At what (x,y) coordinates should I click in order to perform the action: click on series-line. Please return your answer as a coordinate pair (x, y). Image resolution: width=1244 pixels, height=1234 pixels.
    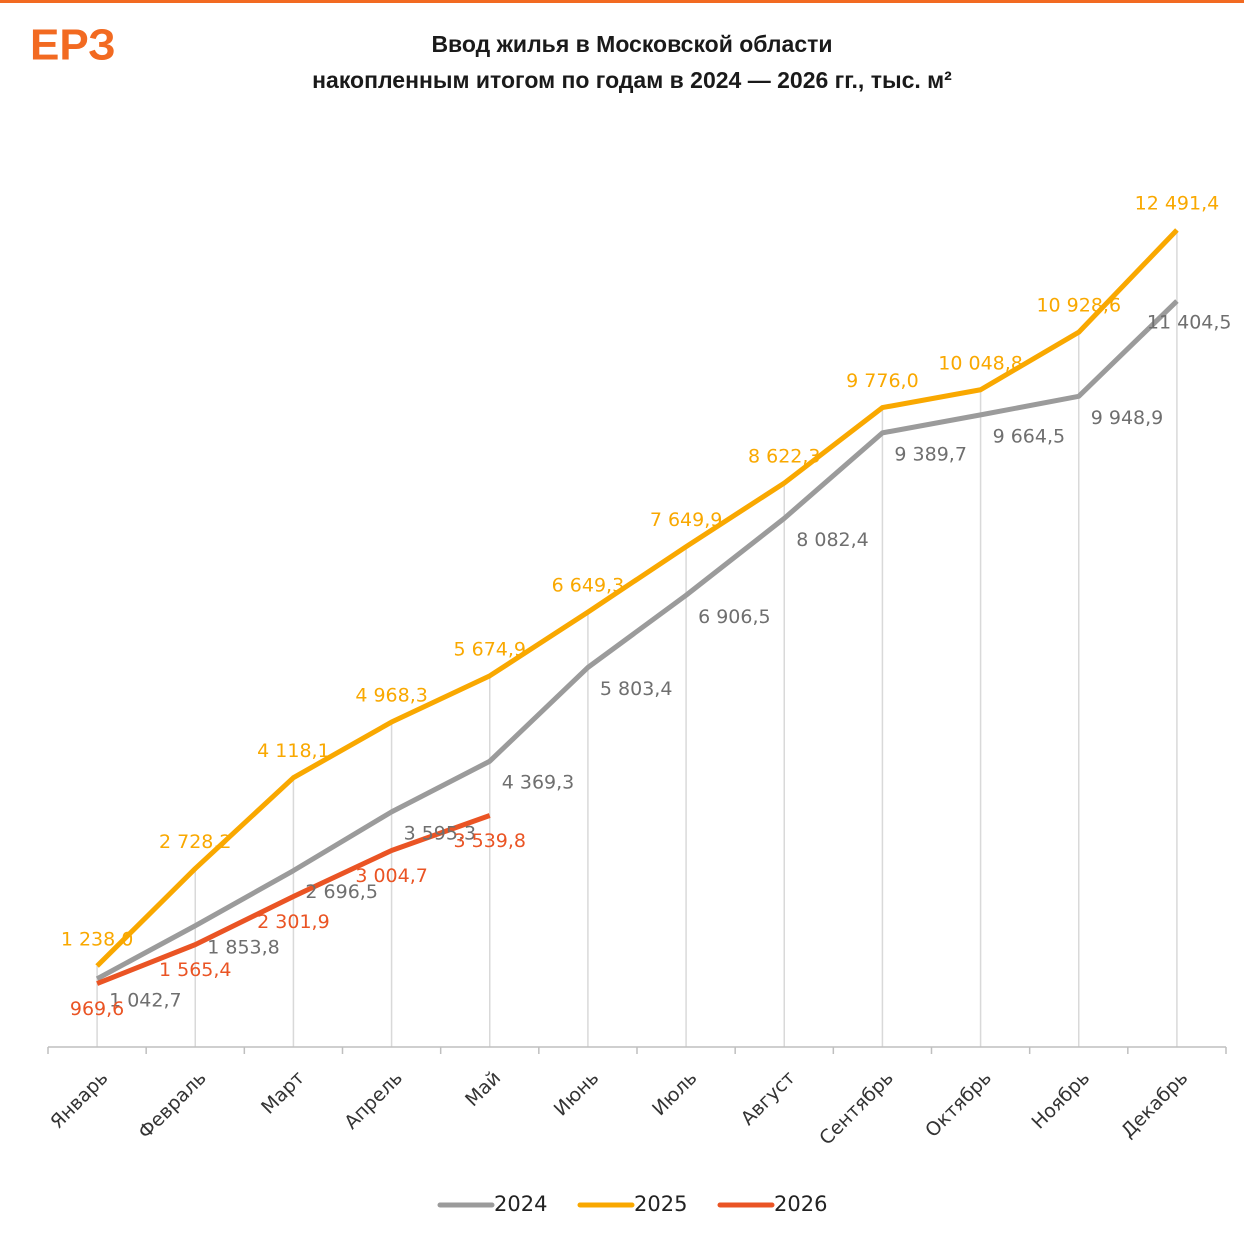
    Looking at the image, I should click on (293, 899).